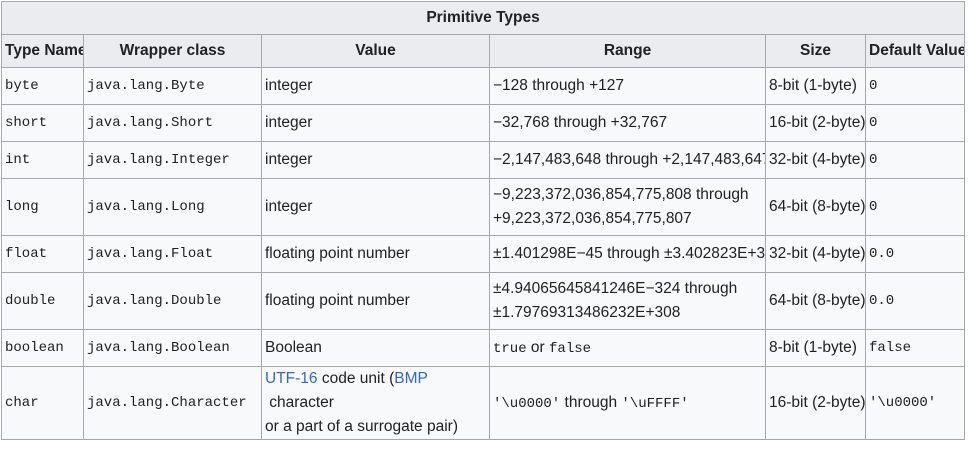 The width and height of the screenshot is (968, 453). Describe the element at coordinates (42, 123) in the screenshot. I see `type-name-cell: short` at that location.